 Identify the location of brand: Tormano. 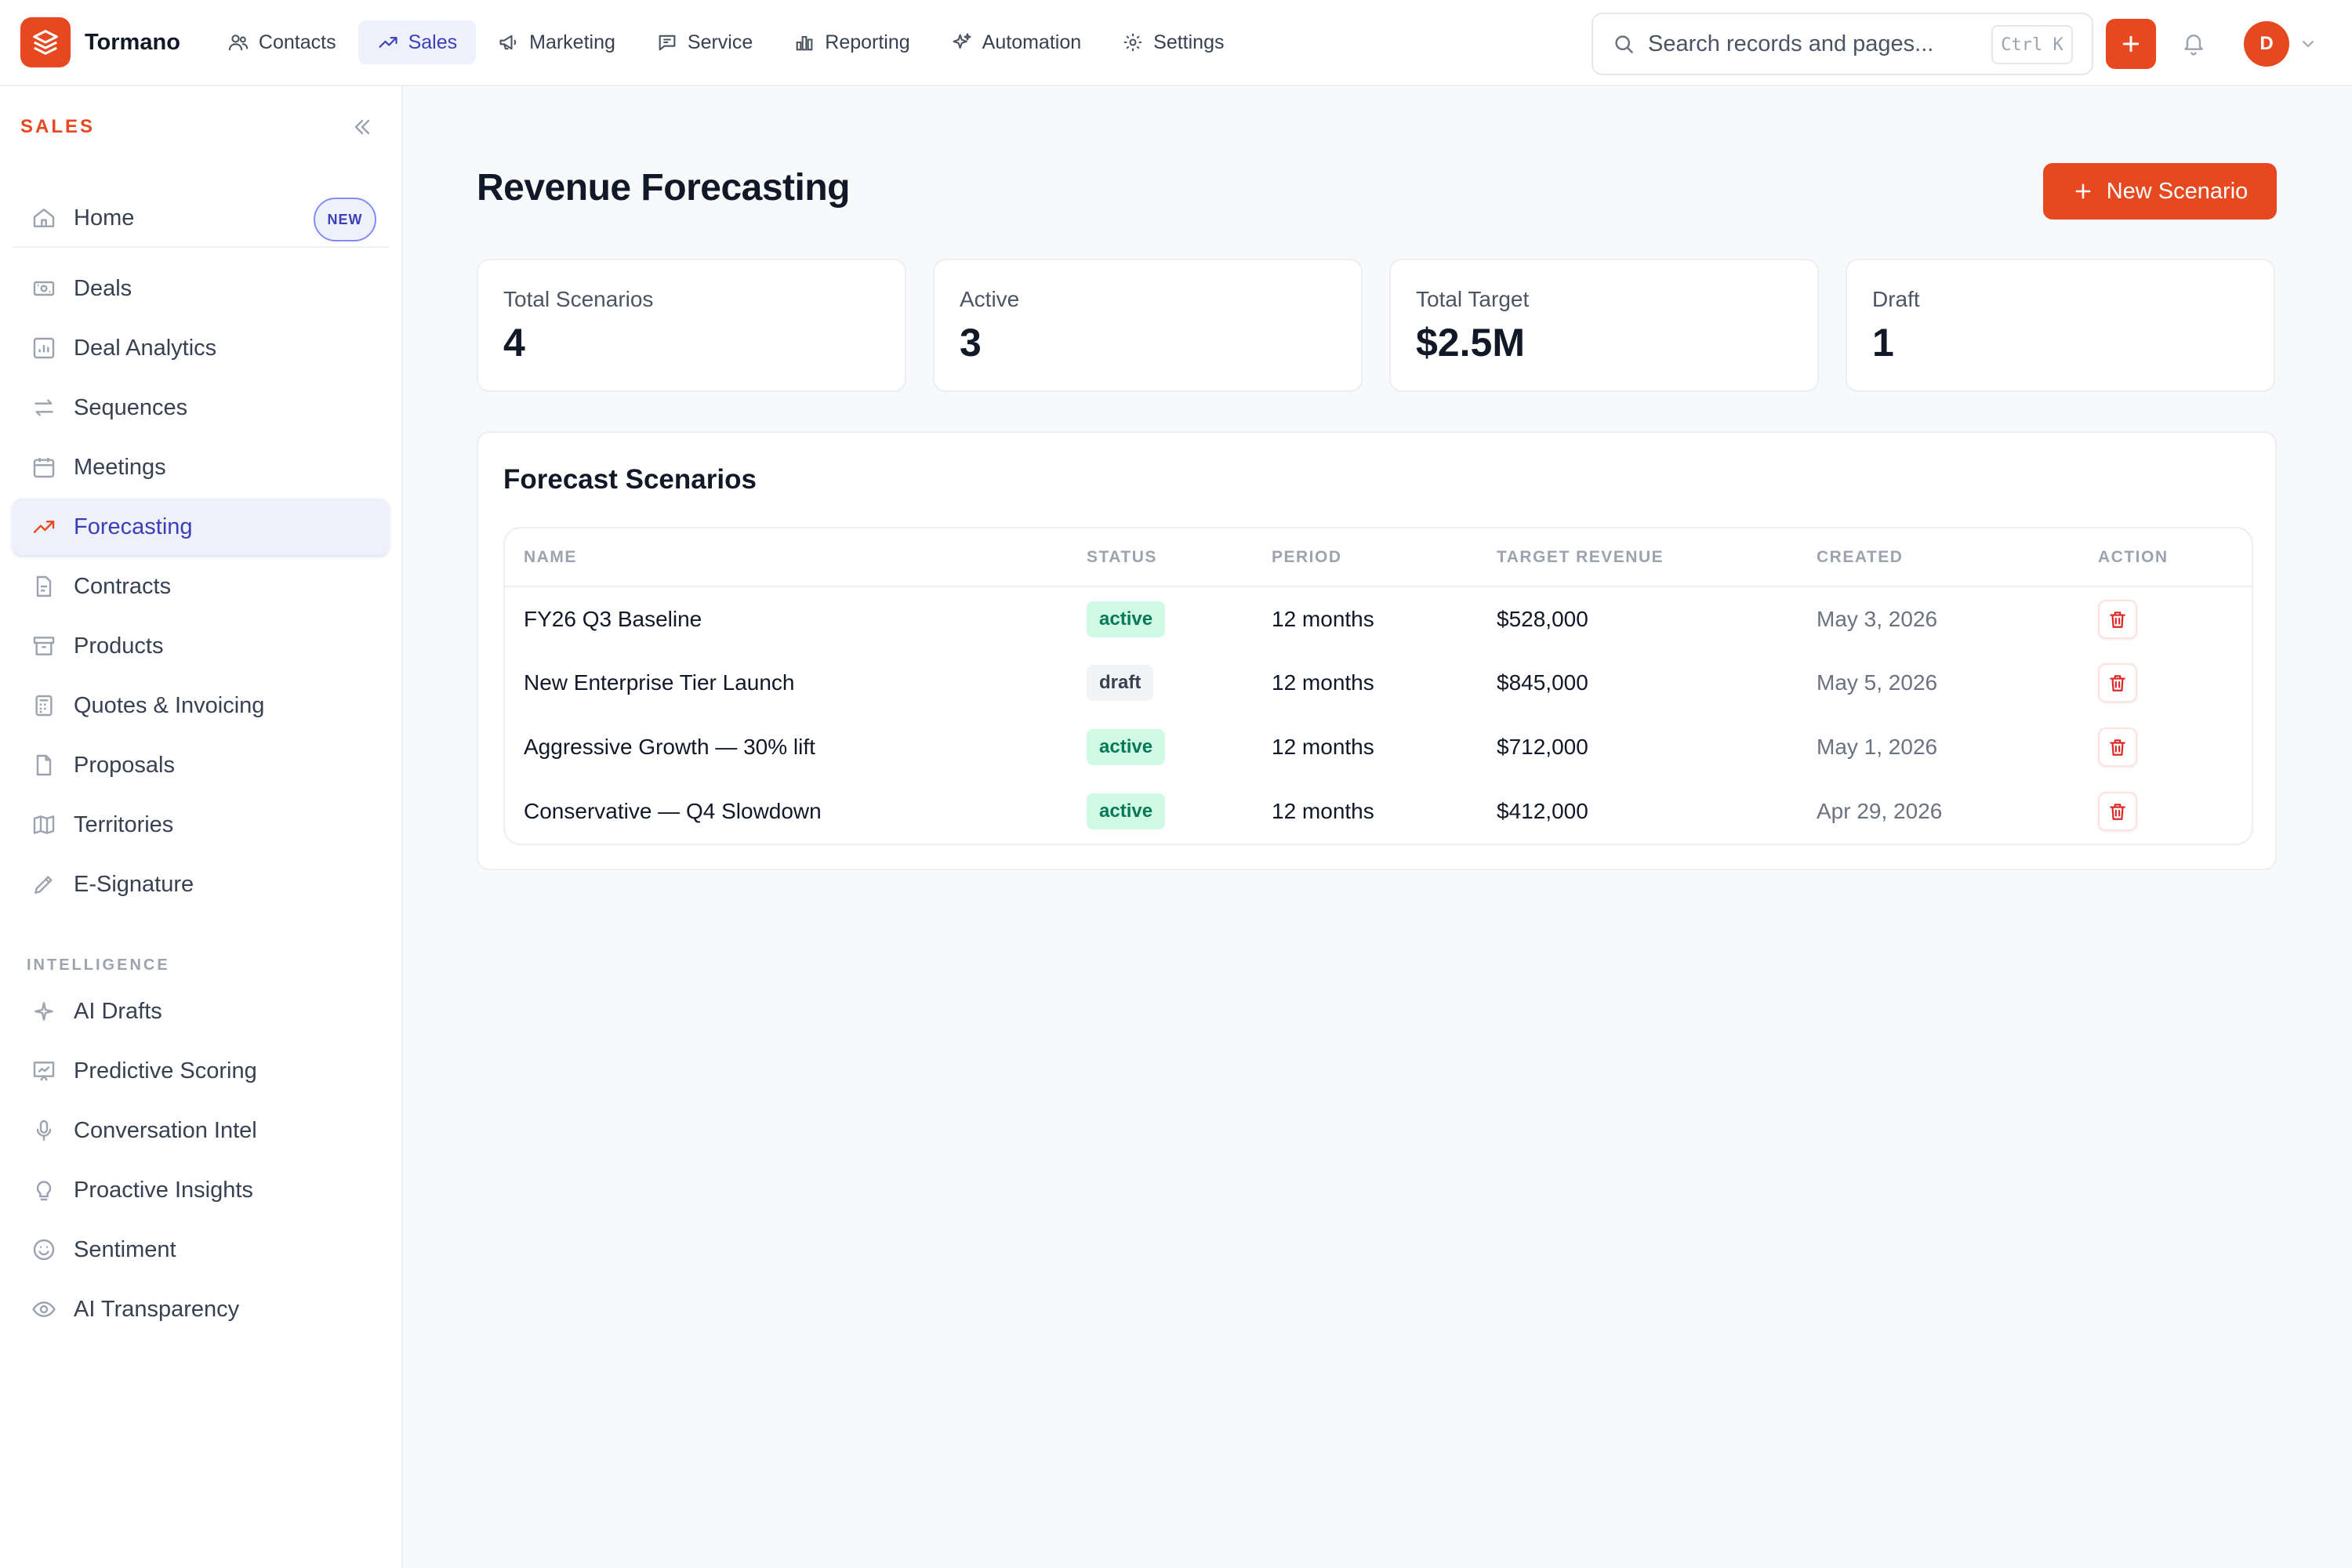
(100, 42).